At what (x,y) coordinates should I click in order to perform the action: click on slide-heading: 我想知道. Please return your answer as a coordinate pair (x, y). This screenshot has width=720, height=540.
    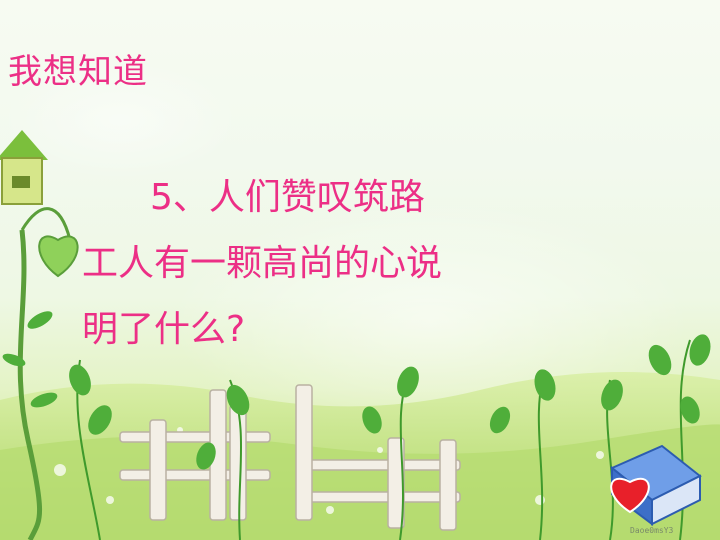
    Looking at the image, I should click on (78, 72).